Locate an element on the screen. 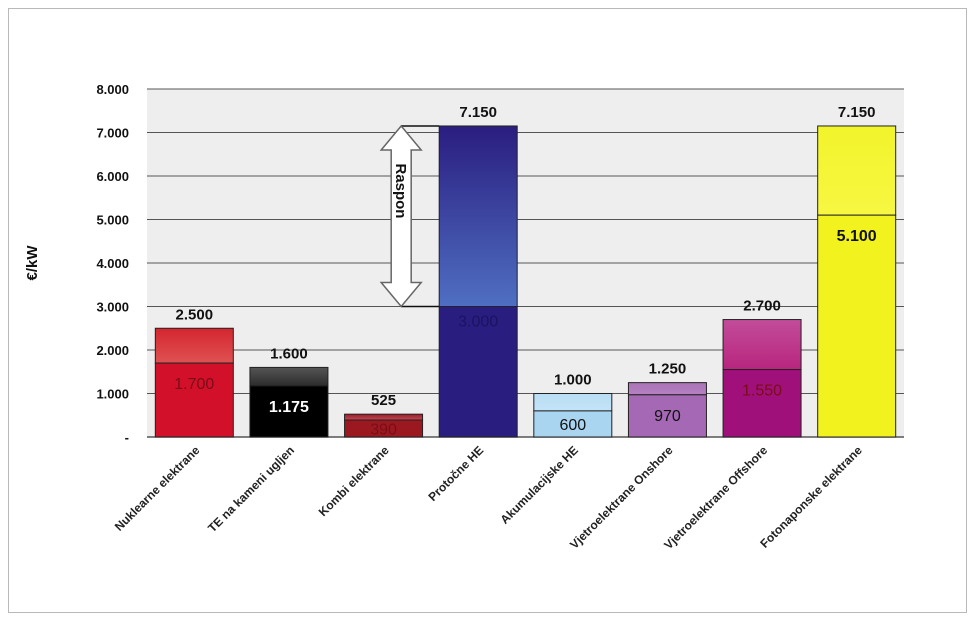  y-tick-label: 8.000 is located at coordinates (112, 89).